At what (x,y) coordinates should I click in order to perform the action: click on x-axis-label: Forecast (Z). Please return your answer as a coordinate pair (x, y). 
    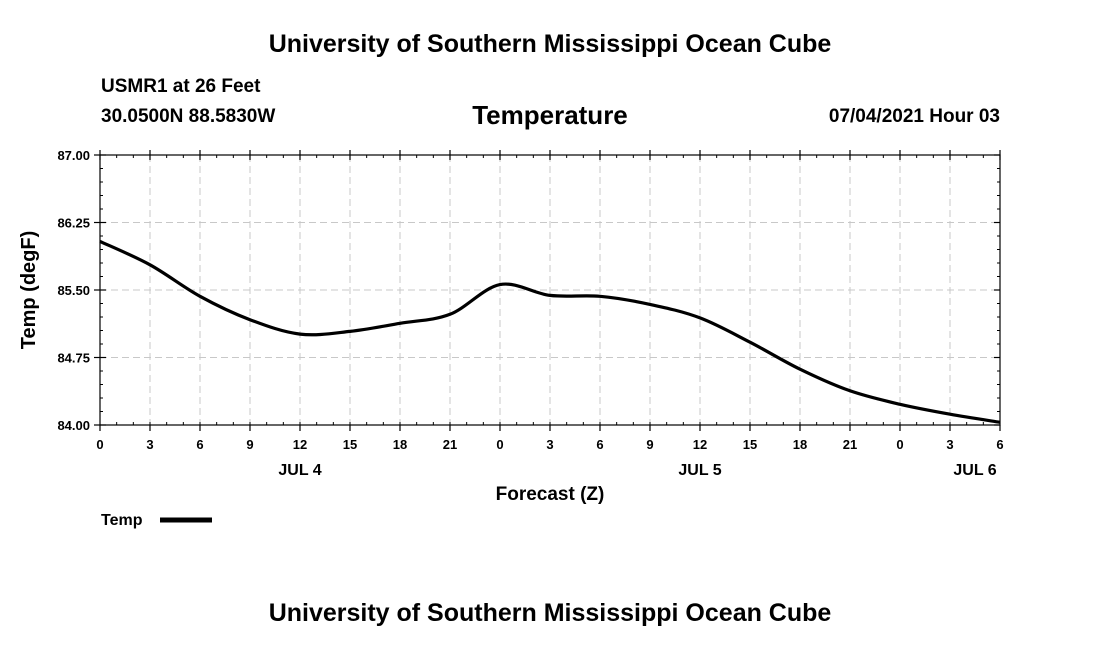
    Looking at the image, I should click on (550, 494).